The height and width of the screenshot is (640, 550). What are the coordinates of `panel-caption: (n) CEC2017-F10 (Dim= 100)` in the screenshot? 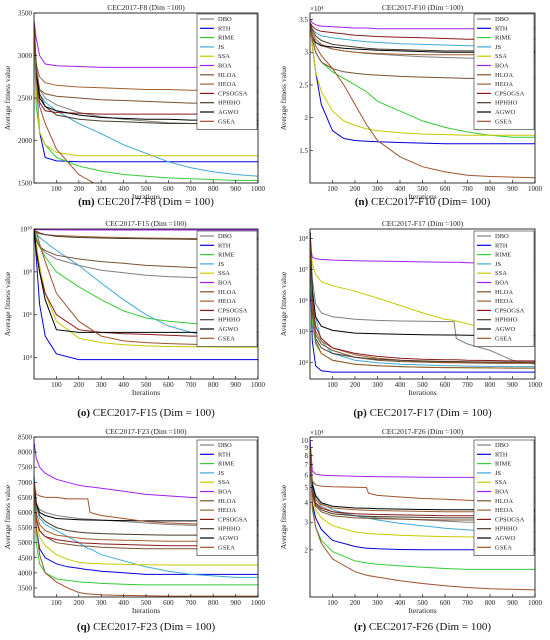 It's located at (423, 202).